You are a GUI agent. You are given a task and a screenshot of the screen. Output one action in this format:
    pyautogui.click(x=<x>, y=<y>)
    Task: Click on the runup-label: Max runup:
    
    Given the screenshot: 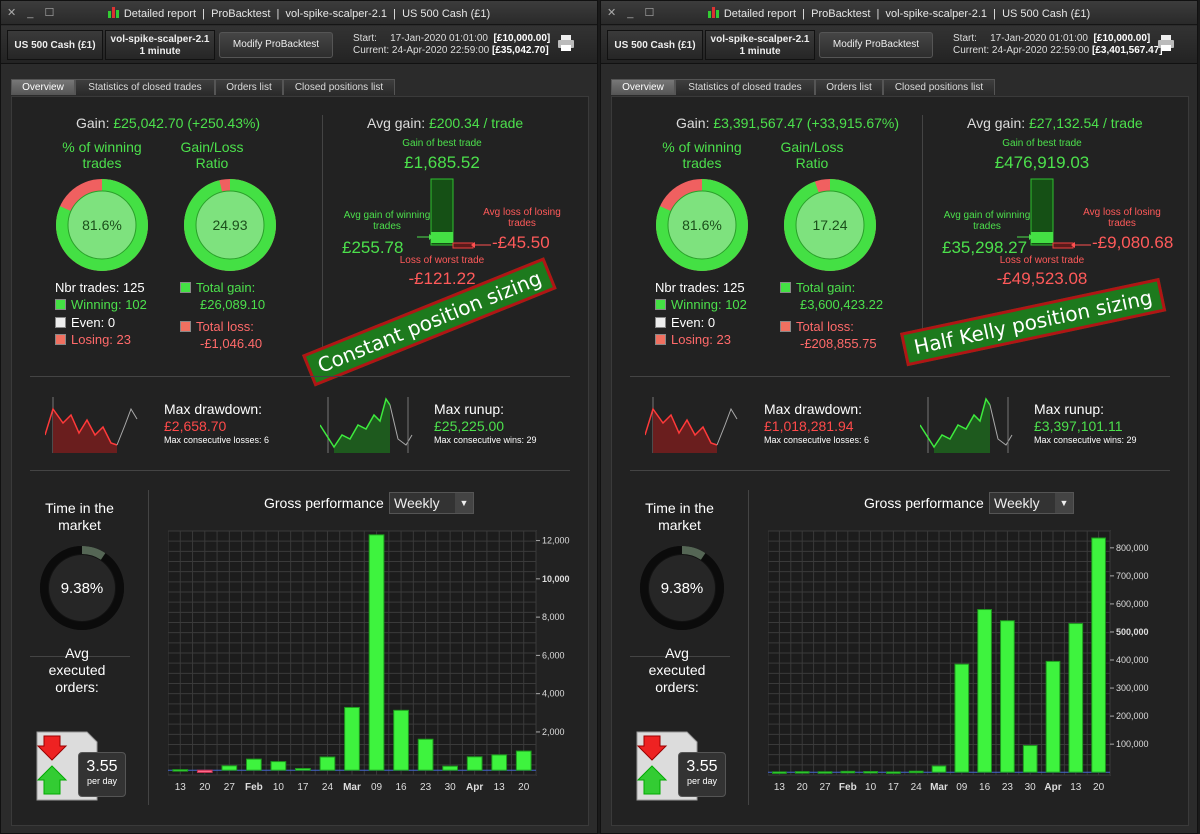 What is the action you would take?
    pyautogui.click(x=469, y=409)
    